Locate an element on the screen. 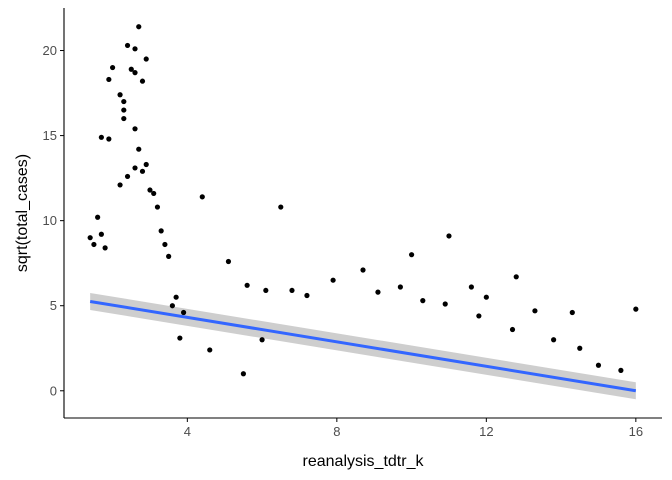  x-axis-title: reanalysis_tdtr_k is located at coordinates (364, 461).